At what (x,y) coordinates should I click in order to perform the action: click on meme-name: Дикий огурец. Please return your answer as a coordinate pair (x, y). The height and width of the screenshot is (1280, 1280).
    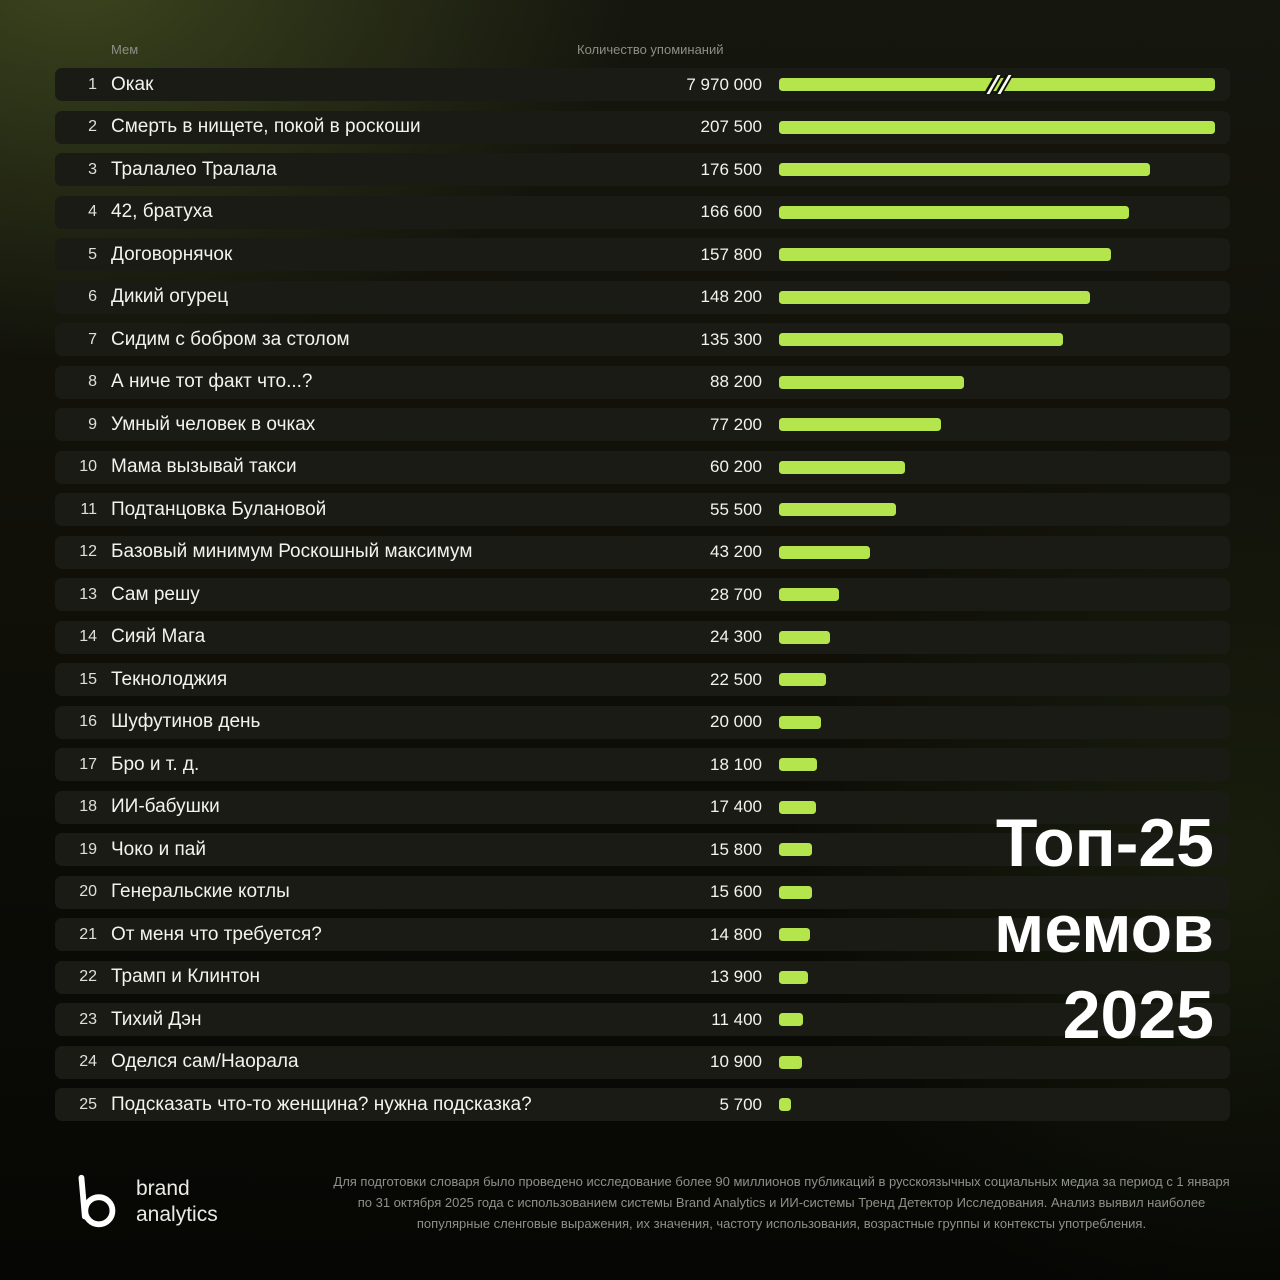
    Looking at the image, I should click on (170, 296).